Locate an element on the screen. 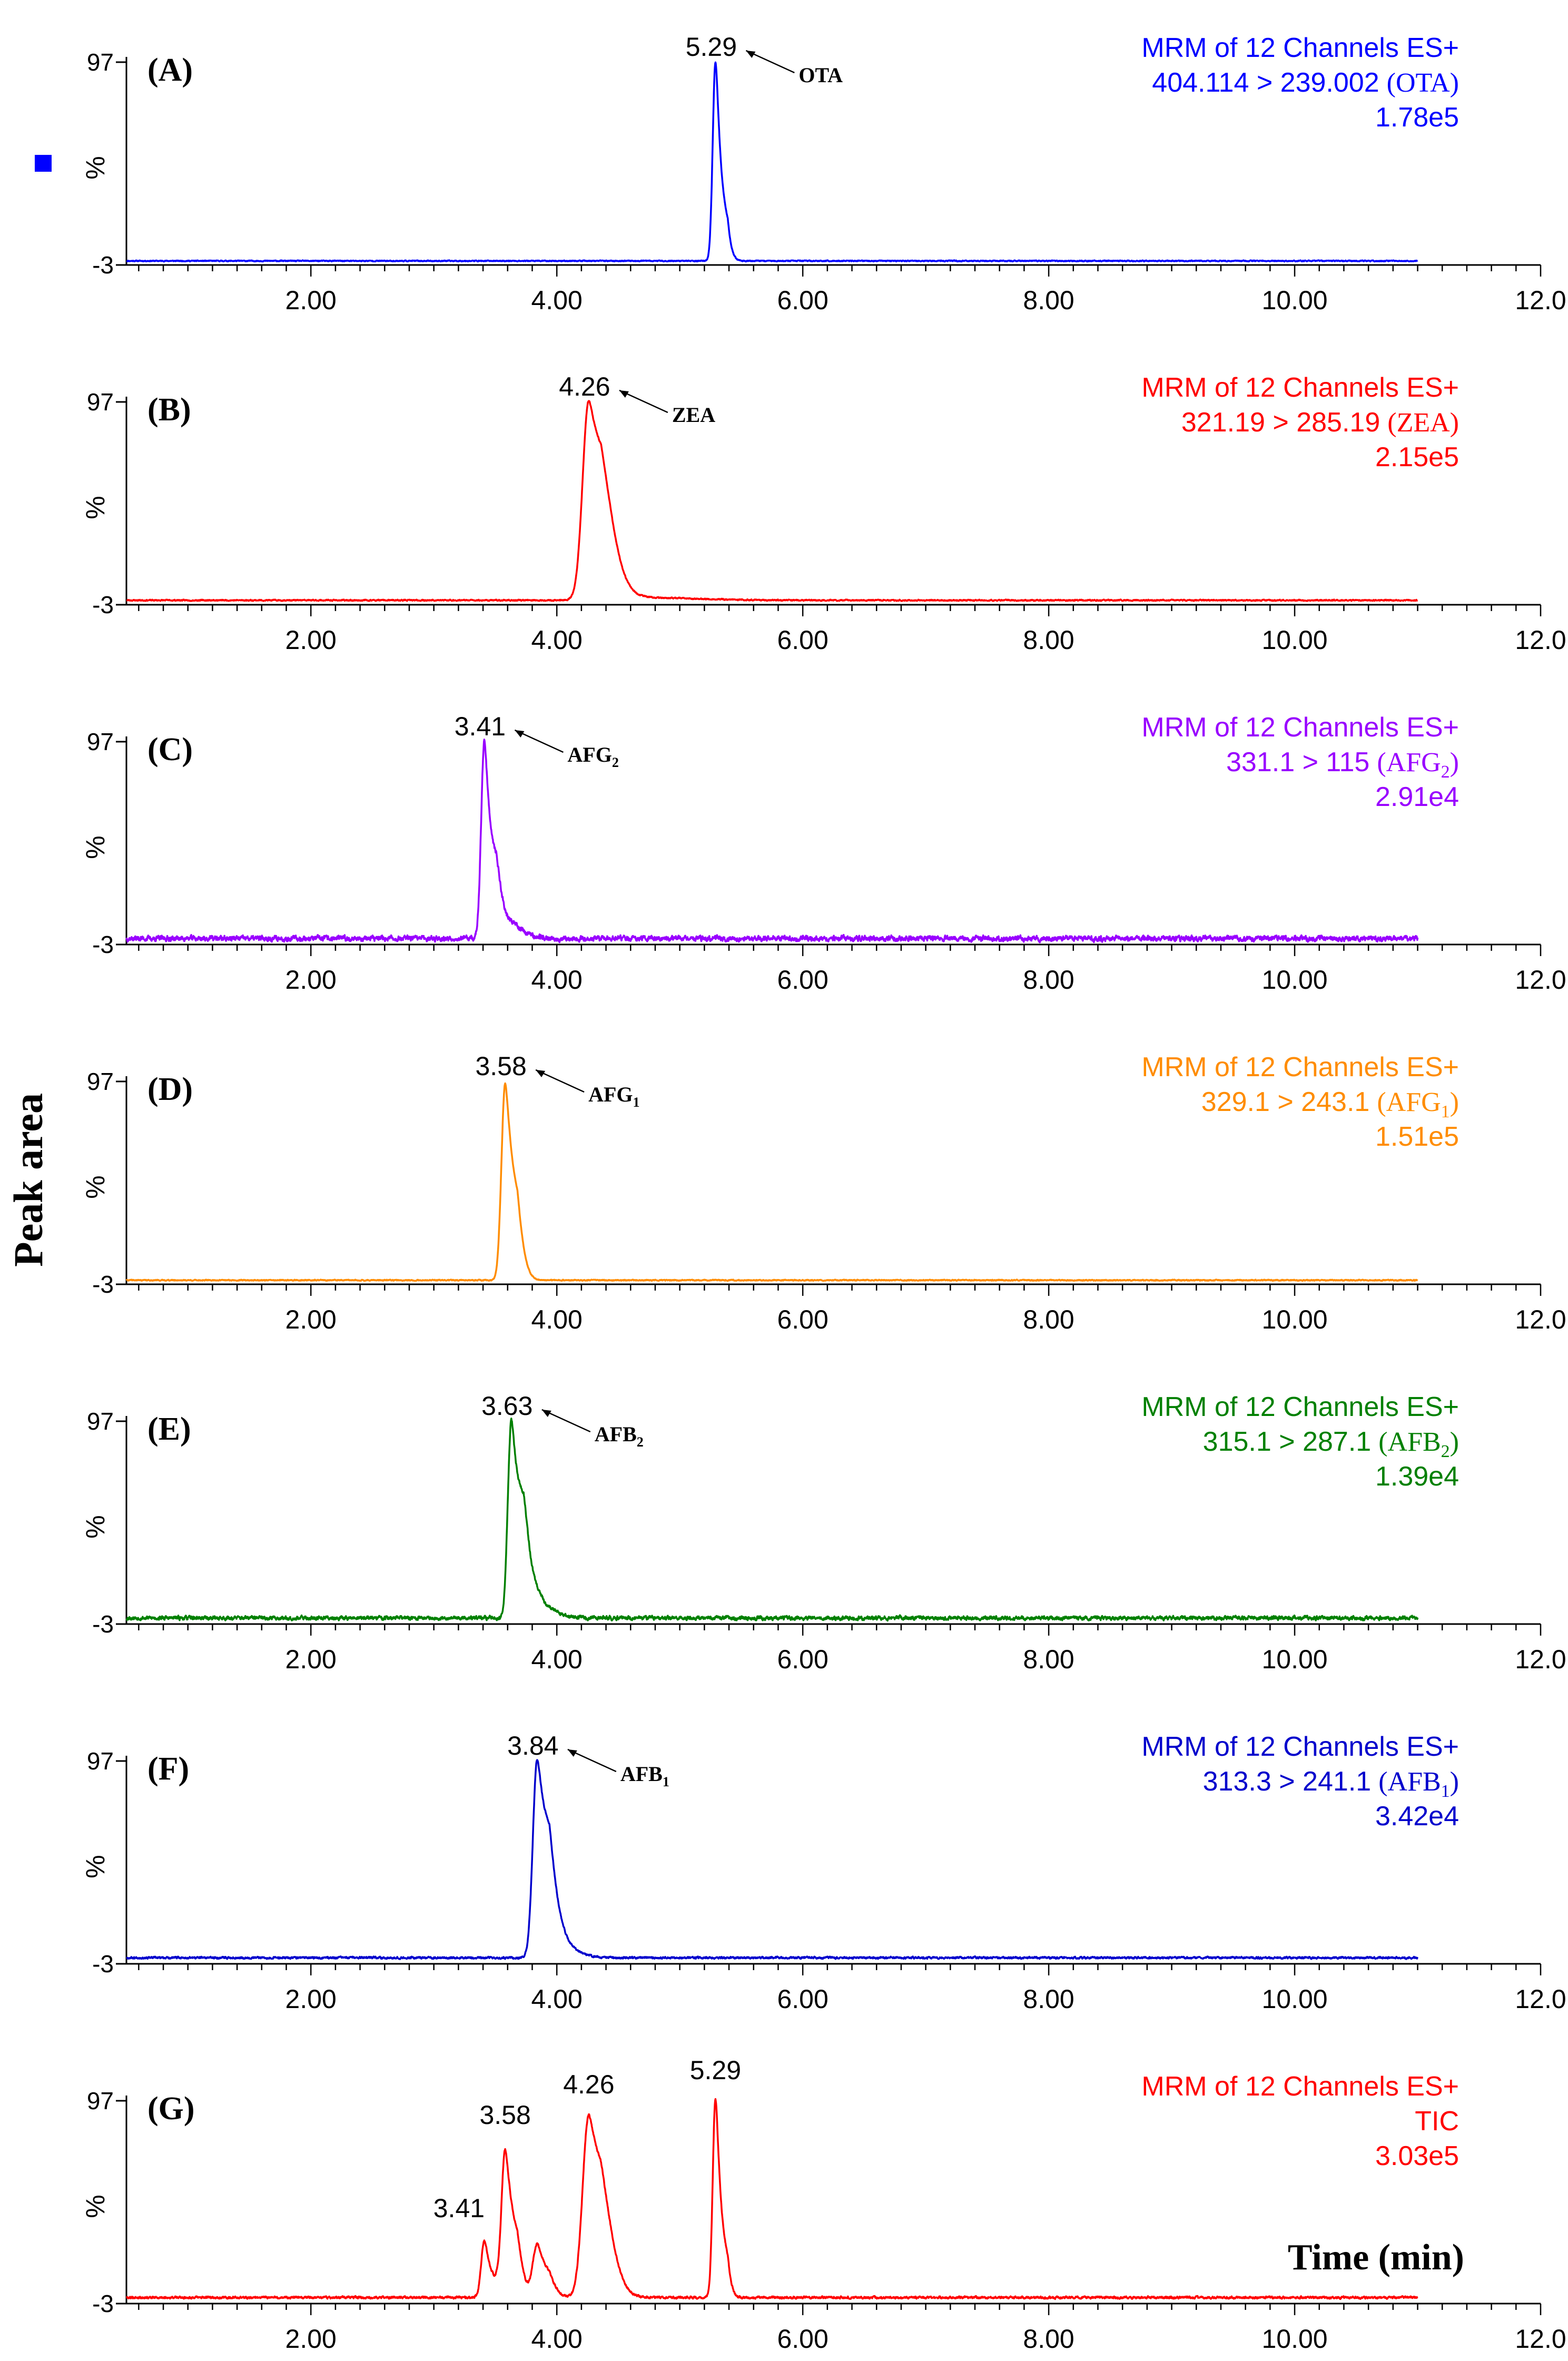 This screenshot has height=2361, width=1568. intensity-value: 3.03e5 is located at coordinates (1417, 2156).